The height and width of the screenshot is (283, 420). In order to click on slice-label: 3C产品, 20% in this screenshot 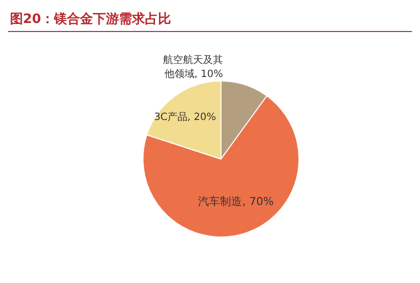, I will do `click(185, 116)`.